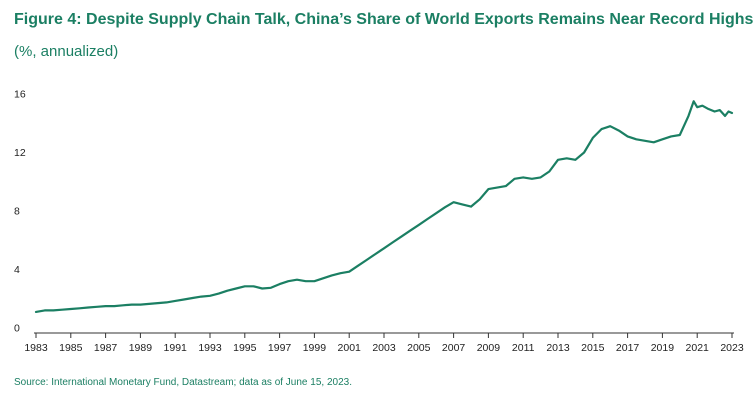 The image size is (754, 412). Describe the element at coordinates (523, 348) in the screenshot. I see `x-tick-label: 2011` at that location.